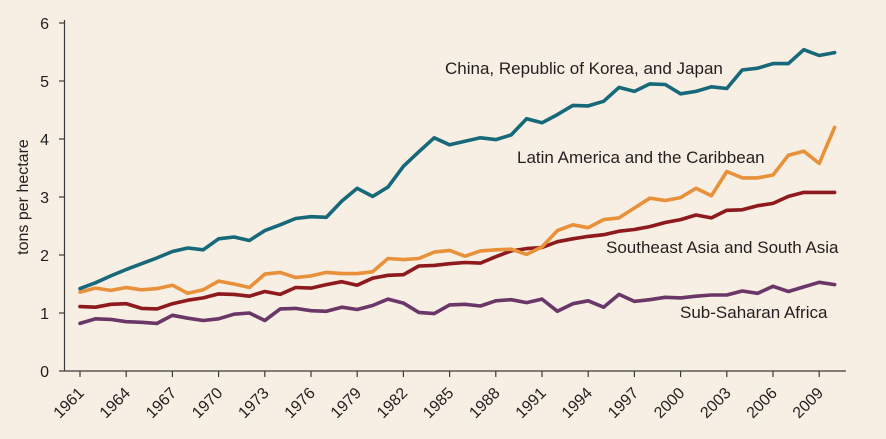 The image size is (886, 439). Describe the element at coordinates (557, 311) in the screenshot. I see `data-point-sub-saharan-africa-1992` at that location.